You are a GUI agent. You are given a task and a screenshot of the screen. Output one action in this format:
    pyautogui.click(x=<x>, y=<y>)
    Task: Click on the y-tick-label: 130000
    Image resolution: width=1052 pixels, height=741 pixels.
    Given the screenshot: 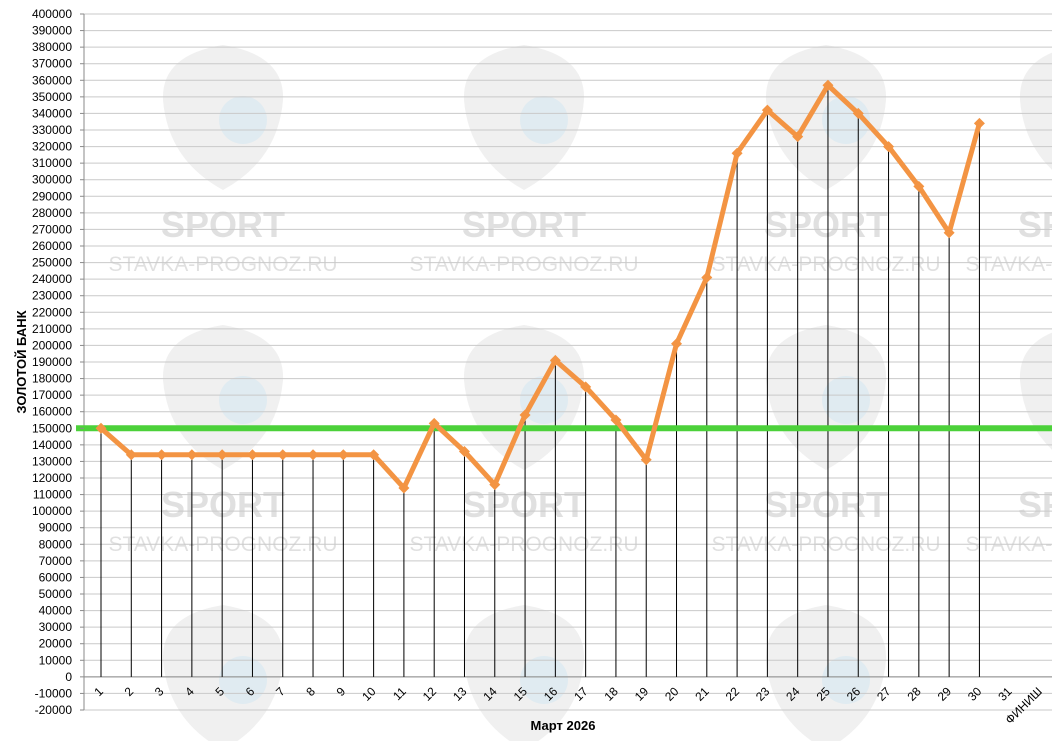 What is the action you would take?
    pyautogui.click(x=52, y=461)
    